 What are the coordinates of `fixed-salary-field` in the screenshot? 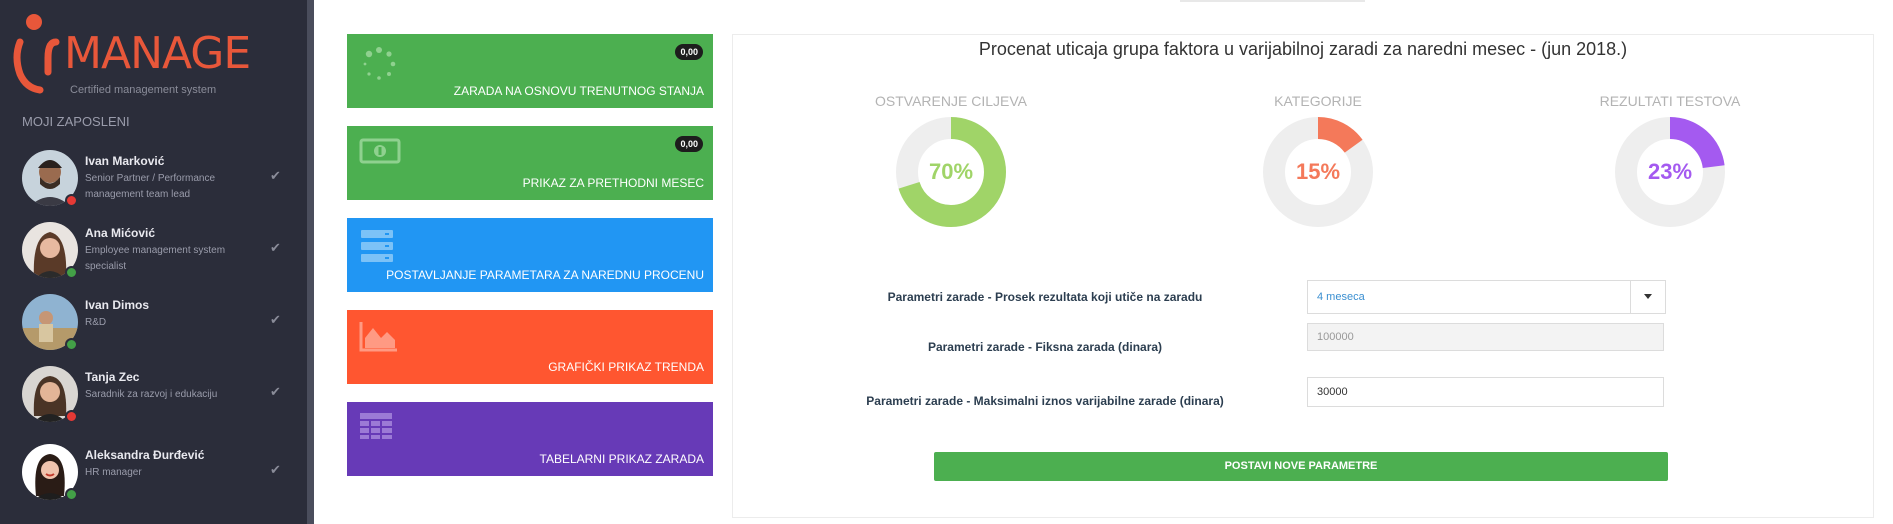 It's located at (1485, 337).